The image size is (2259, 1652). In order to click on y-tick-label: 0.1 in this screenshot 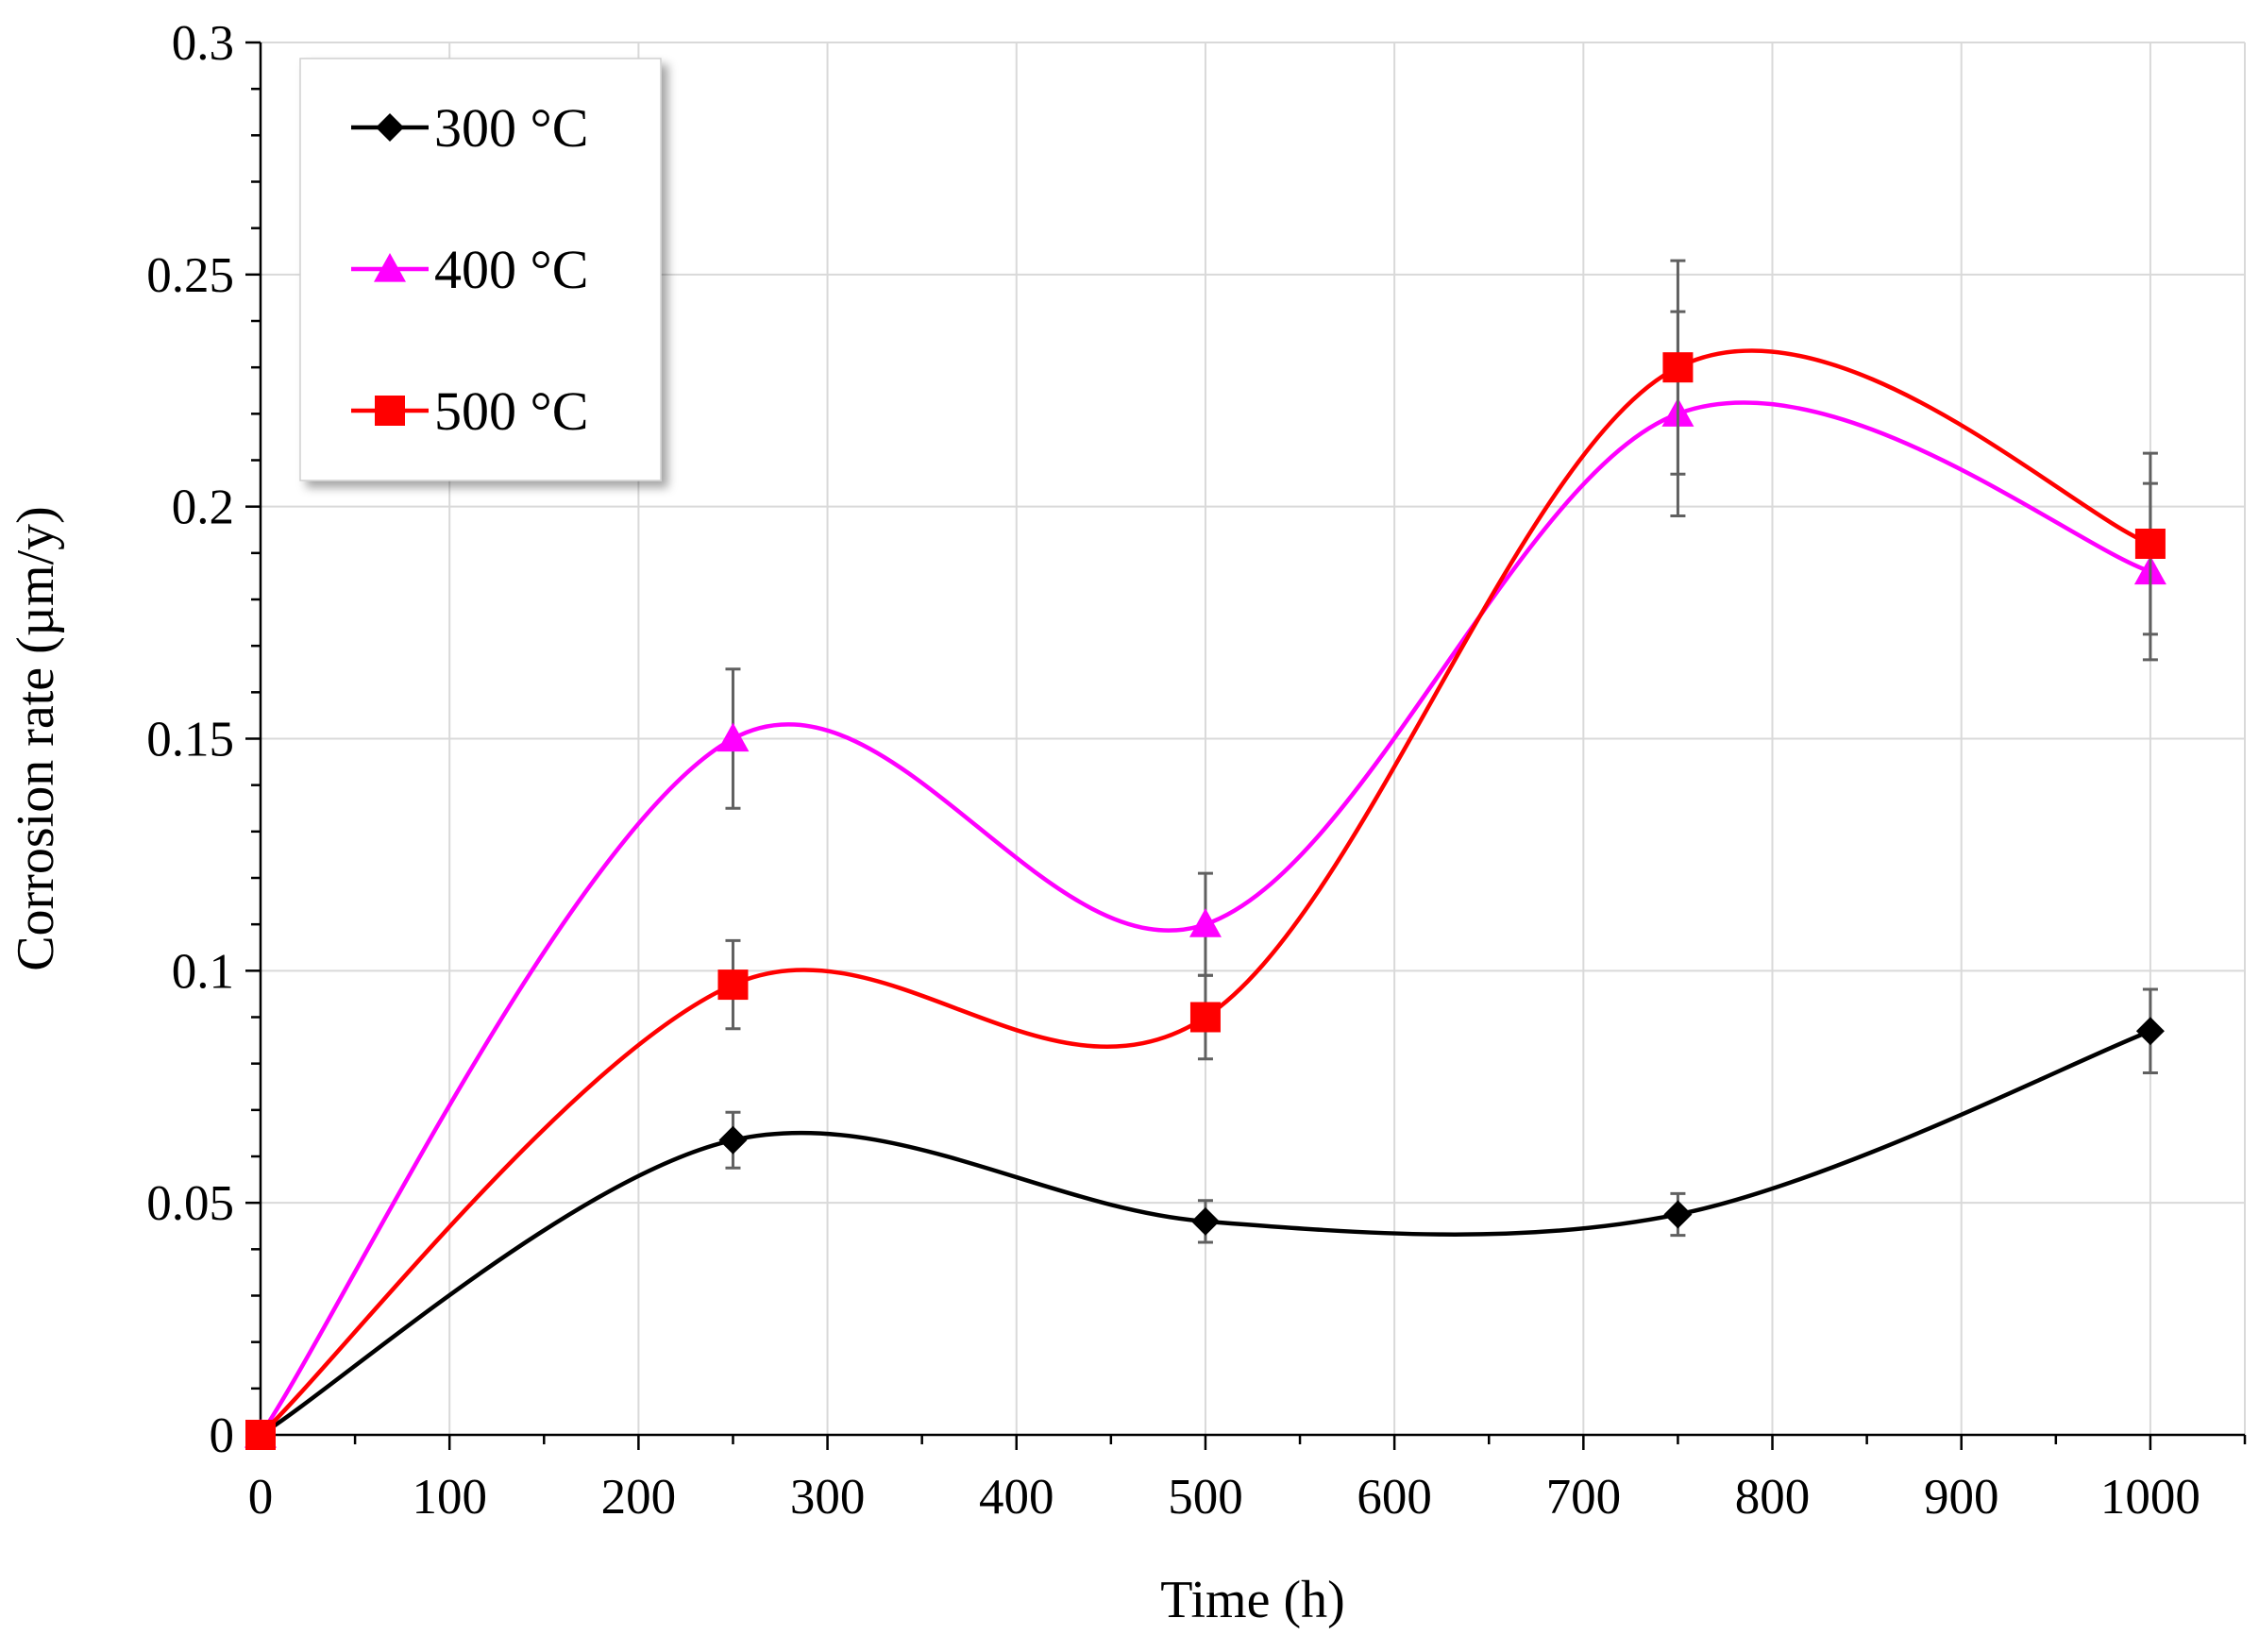, I will do `click(203, 971)`.